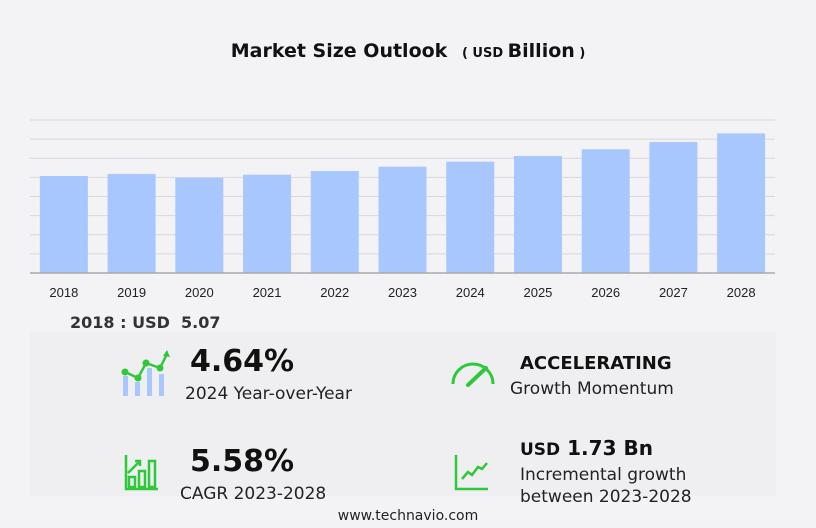 The image size is (816, 528). I want to click on bar-2019, so click(131, 223).